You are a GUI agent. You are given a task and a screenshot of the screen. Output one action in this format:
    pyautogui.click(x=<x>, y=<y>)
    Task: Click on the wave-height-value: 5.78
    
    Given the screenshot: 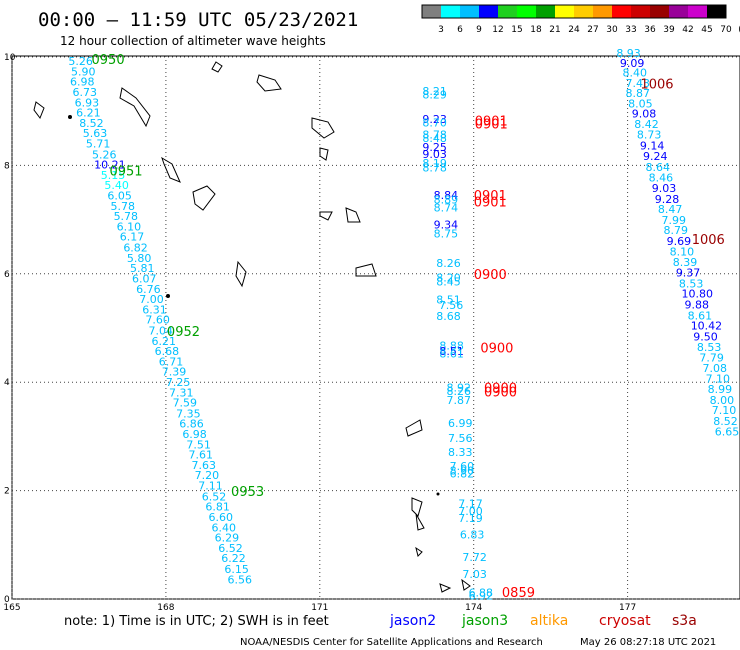 What is the action you would take?
    pyautogui.click(x=122, y=206)
    